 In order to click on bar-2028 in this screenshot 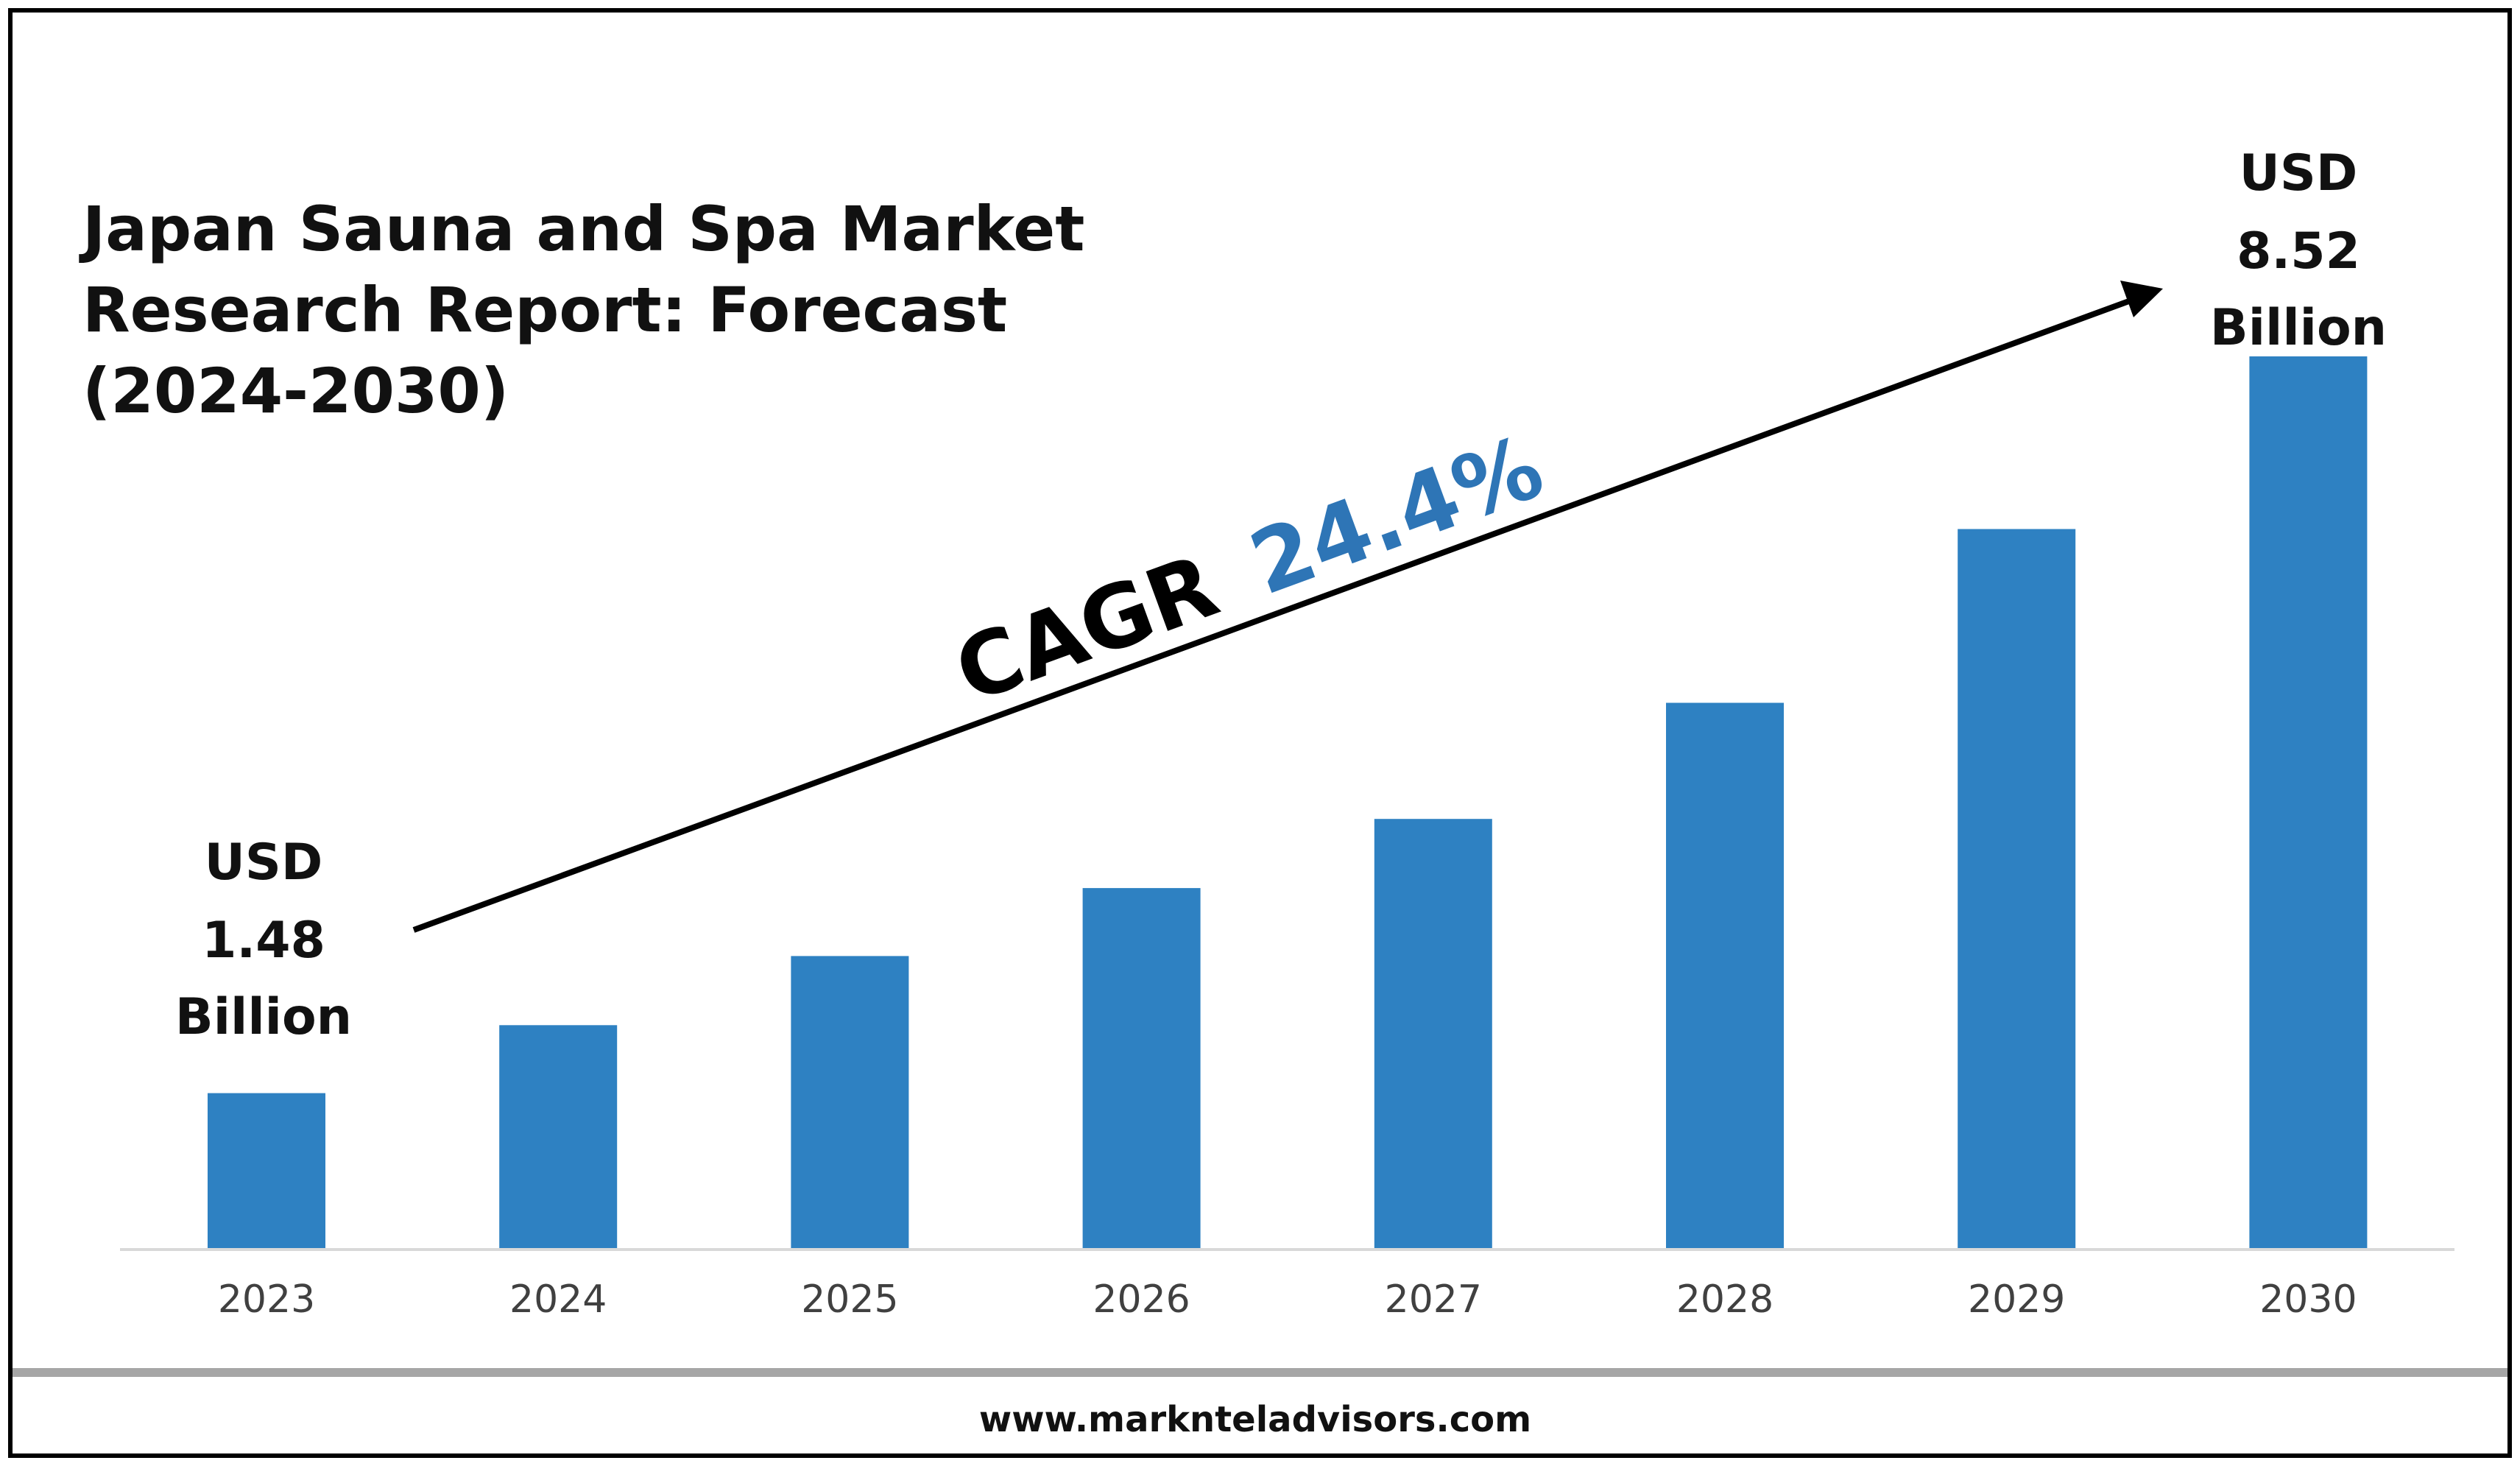, I will do `click(1725, 975)`.